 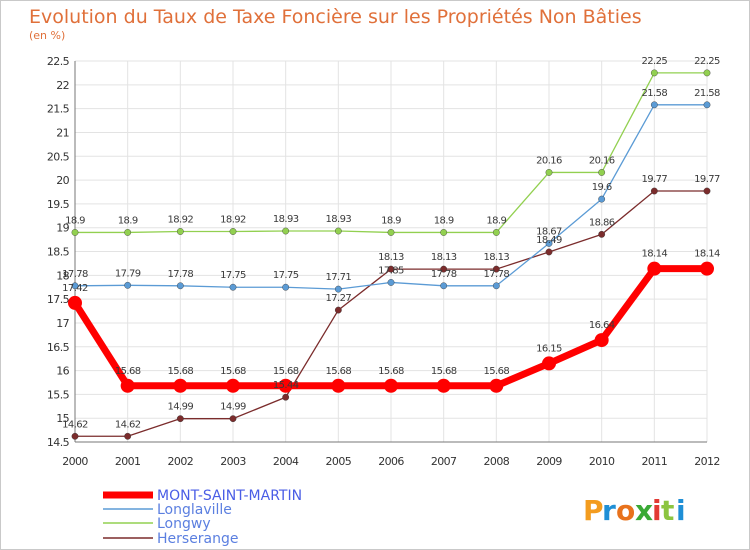 What do you see at coordinates (62, 323) in the screenshot?
I see `y-tick-label: 17` at bounding box center [62, 323].